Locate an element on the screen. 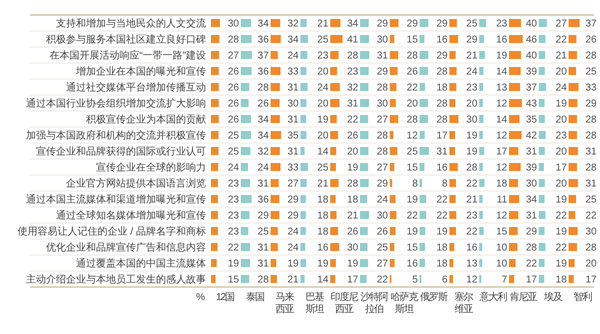 This screenshot has width=600, height=334. data-label: 15 is located at coordinates (412, 40).